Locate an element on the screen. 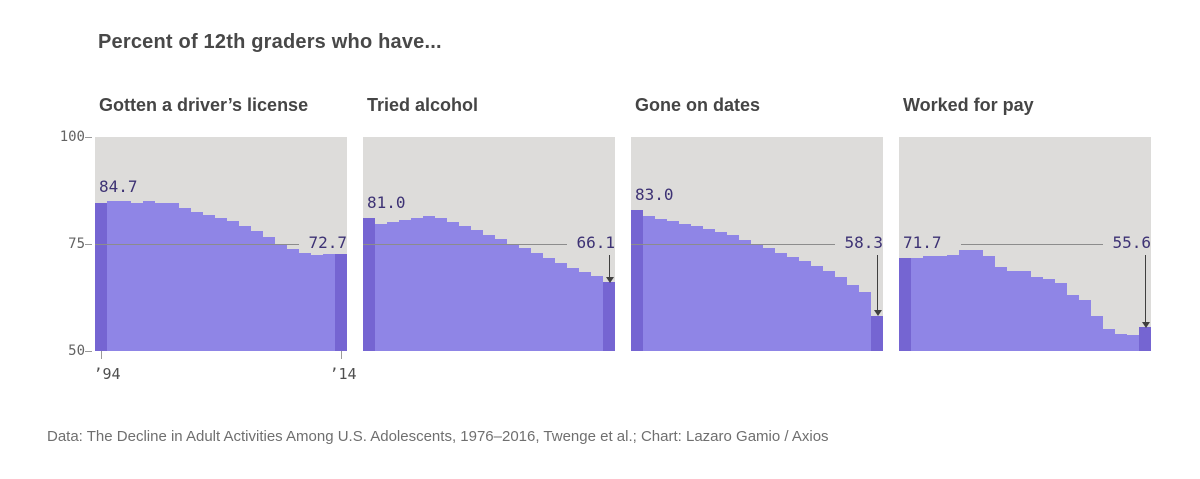 This screenshot has height=479, width=1200. start-value-label: 83.0 is located at coordinates (654, 194).